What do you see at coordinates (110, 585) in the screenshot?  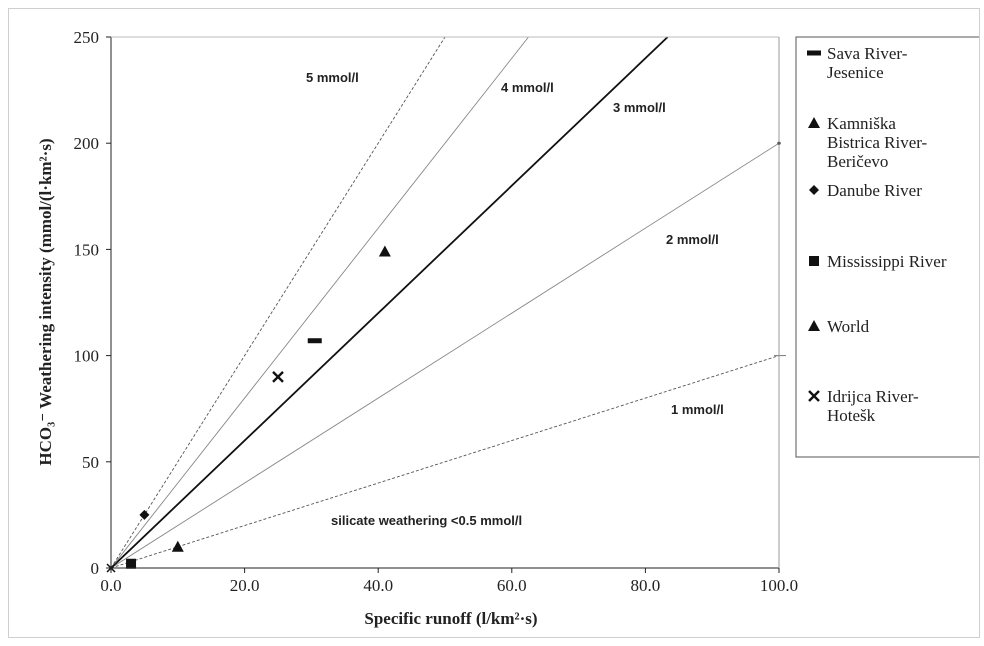 I see `x-tick-label: 0.0` at bounding box center [110, 585].